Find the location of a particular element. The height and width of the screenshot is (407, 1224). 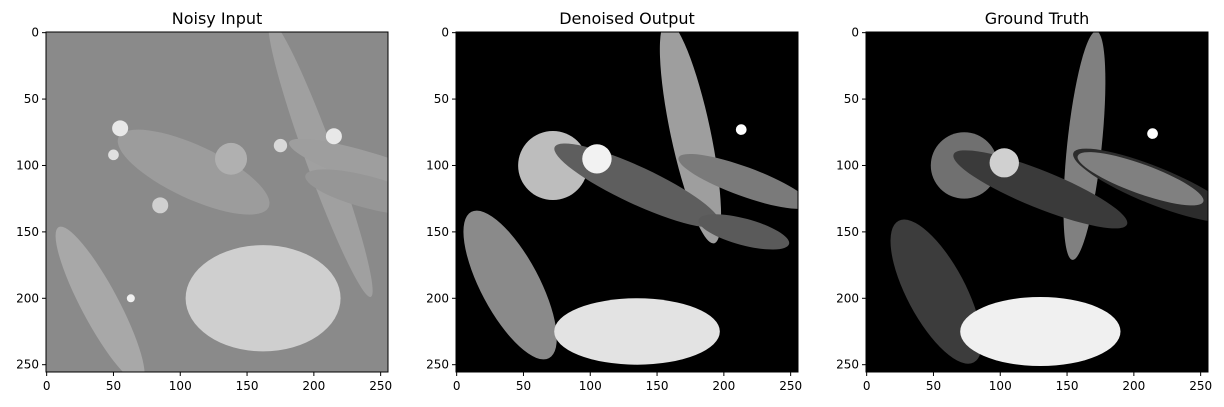

panel-title: Ground Truth is located at coordinates (1037, 18).